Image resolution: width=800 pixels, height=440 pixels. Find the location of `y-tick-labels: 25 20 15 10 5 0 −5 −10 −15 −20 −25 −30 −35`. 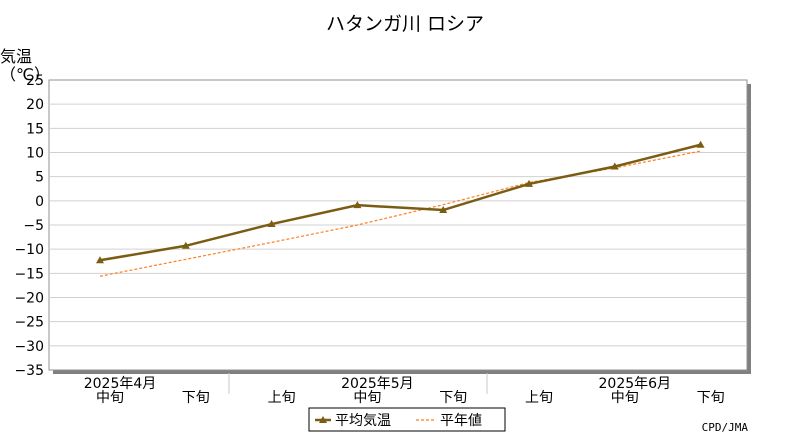

y-tick-labels: 25 20 15 10 5 0 −5 −10 −15 −20 −25 −30 −35 is located at coordinates (29, 226).